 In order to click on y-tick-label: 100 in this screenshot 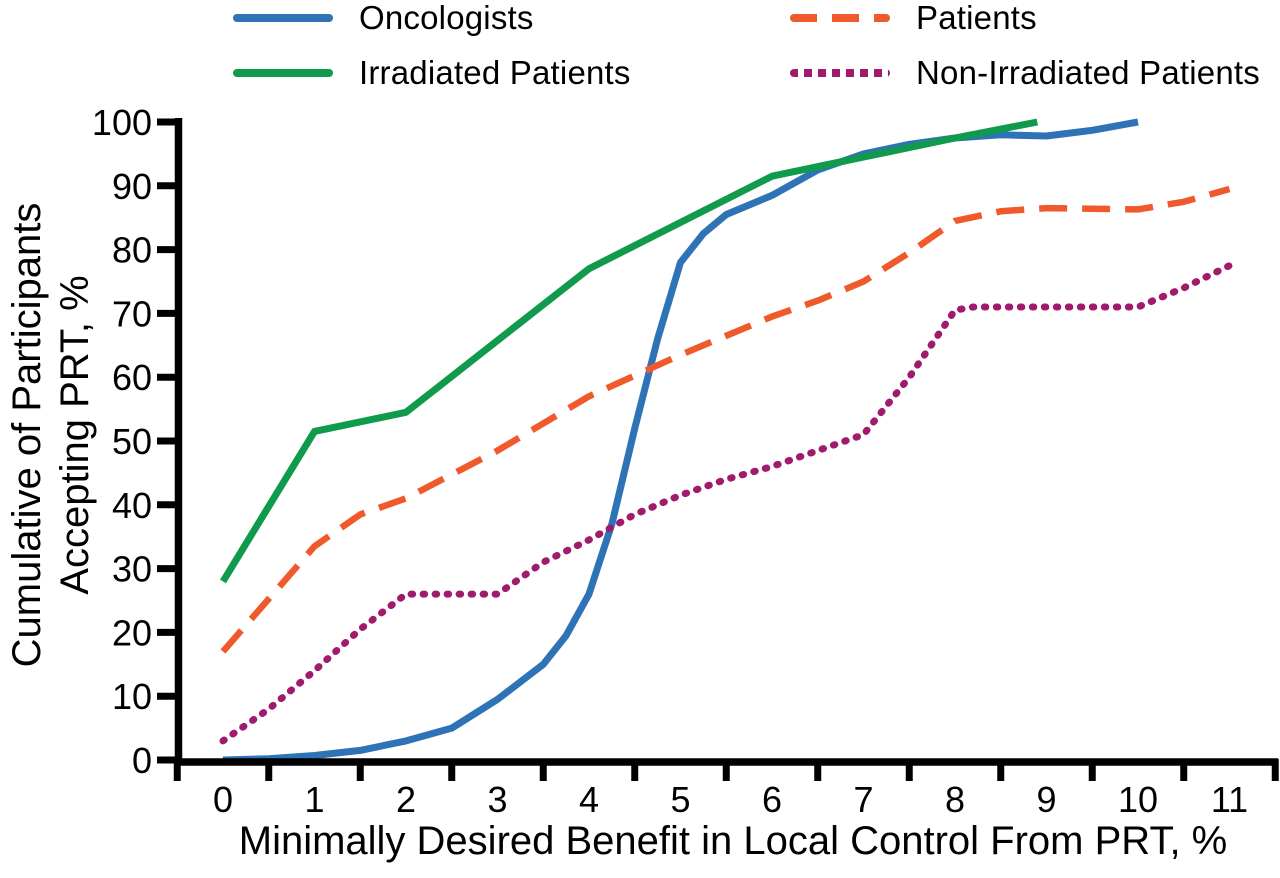, I will do `click(122, 122)`.